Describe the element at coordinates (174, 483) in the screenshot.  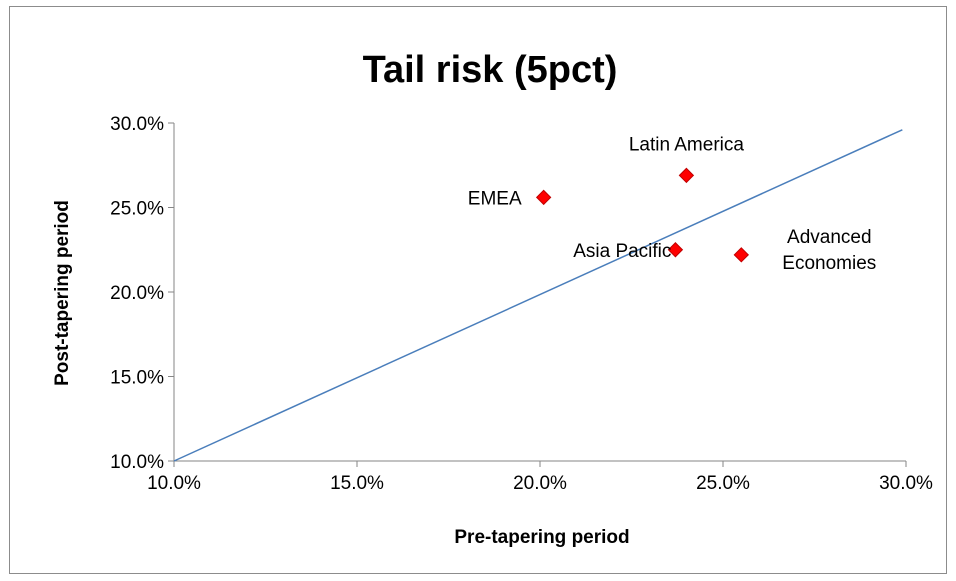
I see `x-tick-label: 10.0%` at that location.